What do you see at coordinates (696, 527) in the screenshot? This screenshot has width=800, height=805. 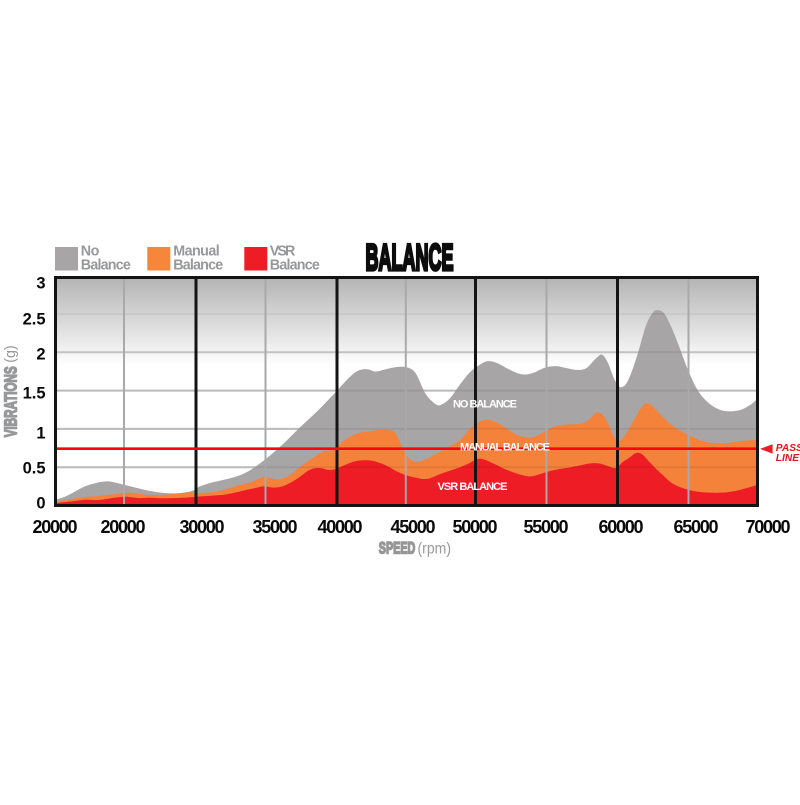 I see `svg-text: 65000` at bounding box center [696, 527].